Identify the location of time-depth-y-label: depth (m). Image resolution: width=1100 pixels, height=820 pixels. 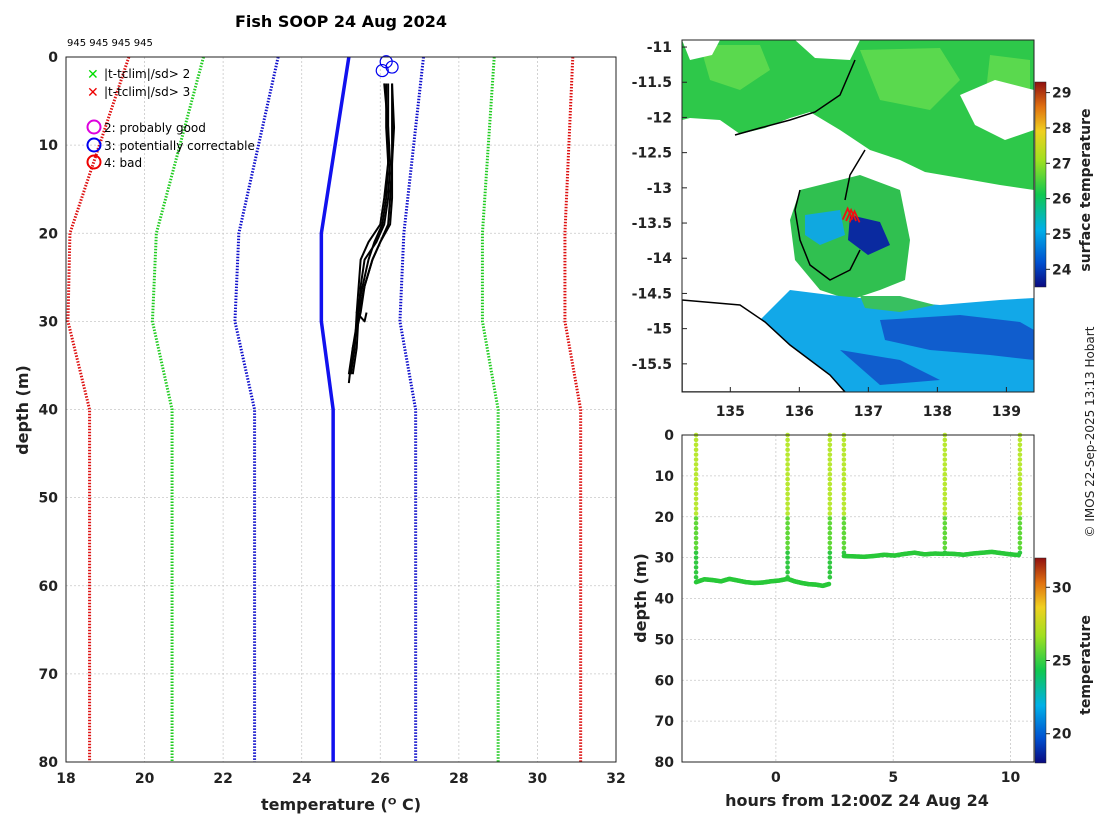
(640, 598).